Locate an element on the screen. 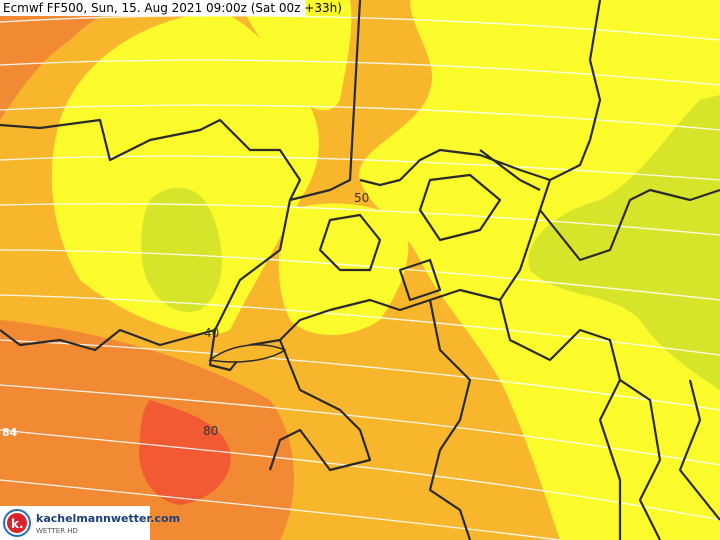  contour-label: 40 is located at coordinates (211, 333).